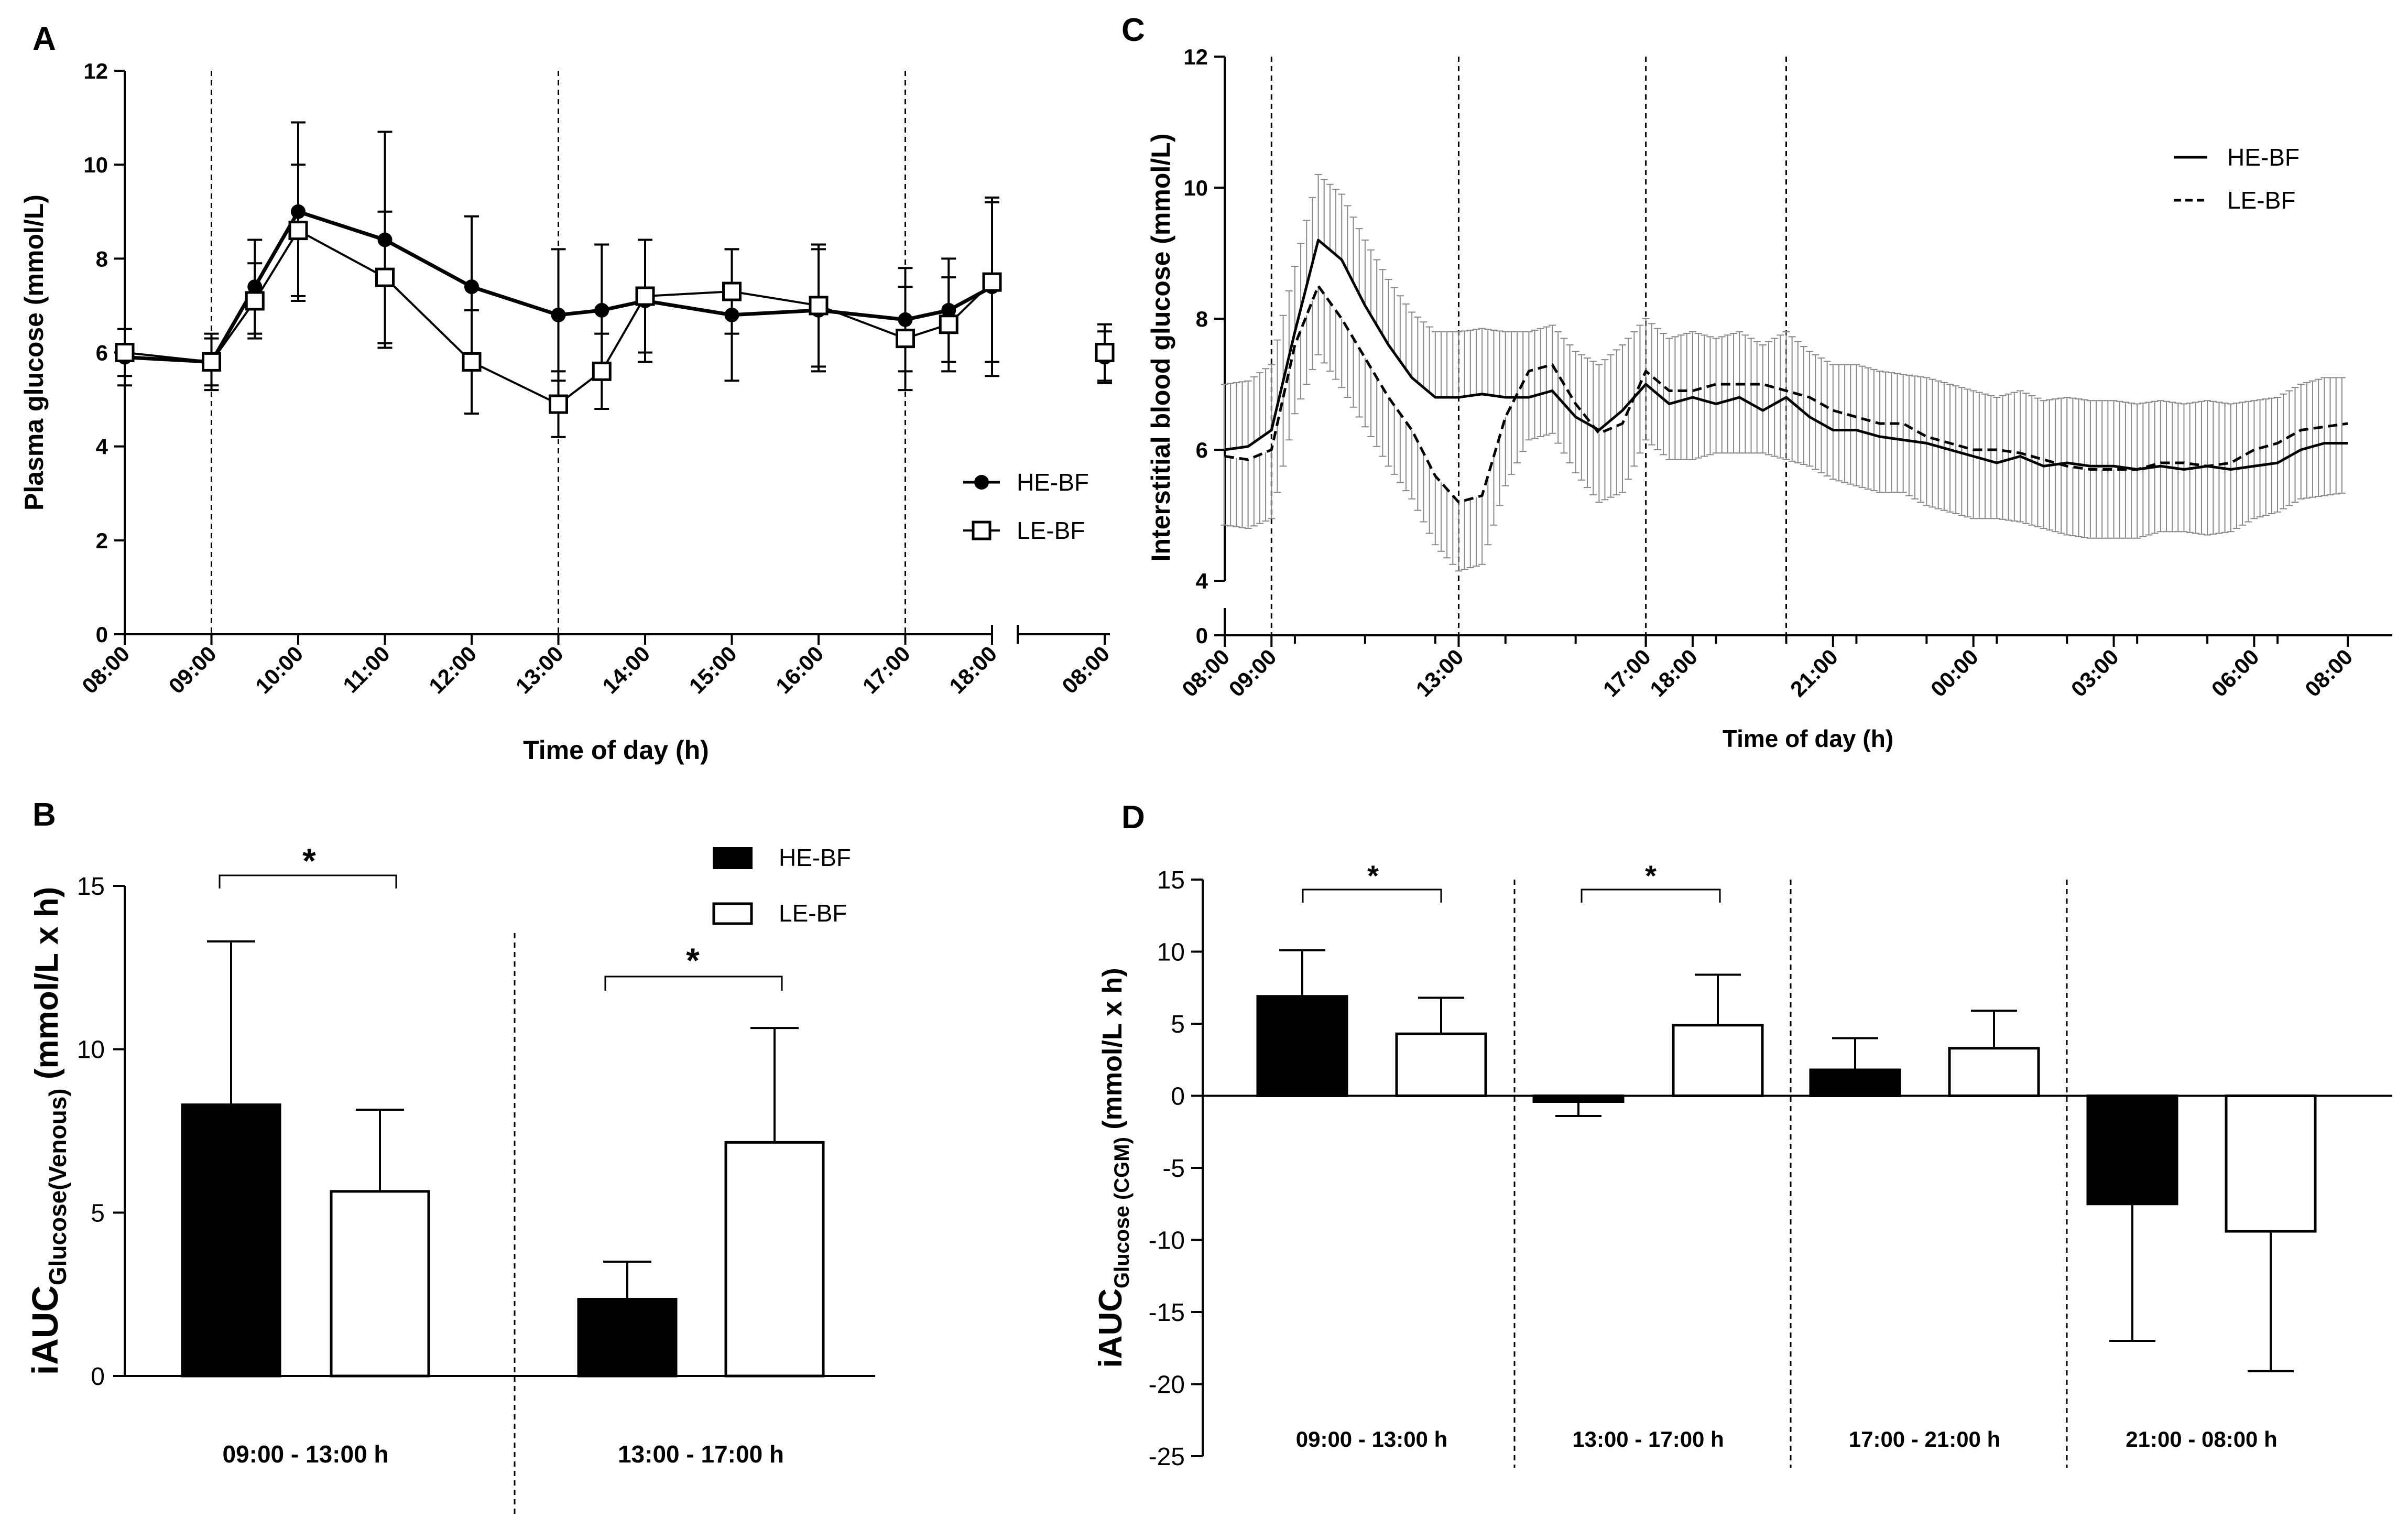 Image resolution: width=2408 pixels, height=1528 pixels. What do you see at coordinates (2236, 673) in the screenshot?
I see `x-tick-label: 06:00` at bounding box center [2236, 673].